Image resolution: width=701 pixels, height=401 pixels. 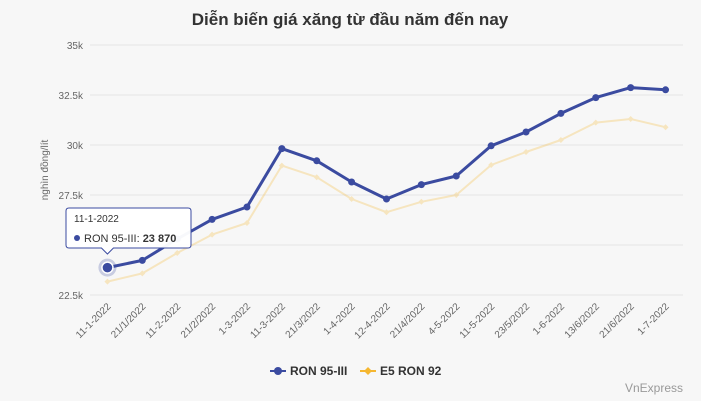 I want to click on y-axis-label: nghìn đồng/lít, so click(x=45, y=169).